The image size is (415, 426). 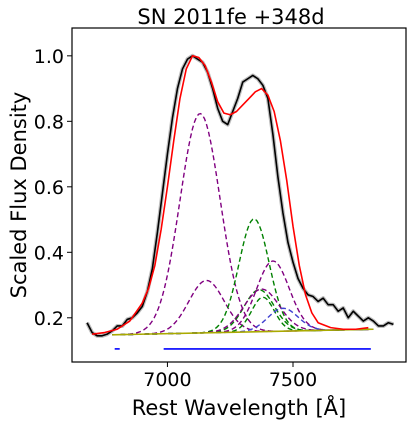 I want to click on y-tick-label-0.8: 0.8, so click(x=49, y=122).